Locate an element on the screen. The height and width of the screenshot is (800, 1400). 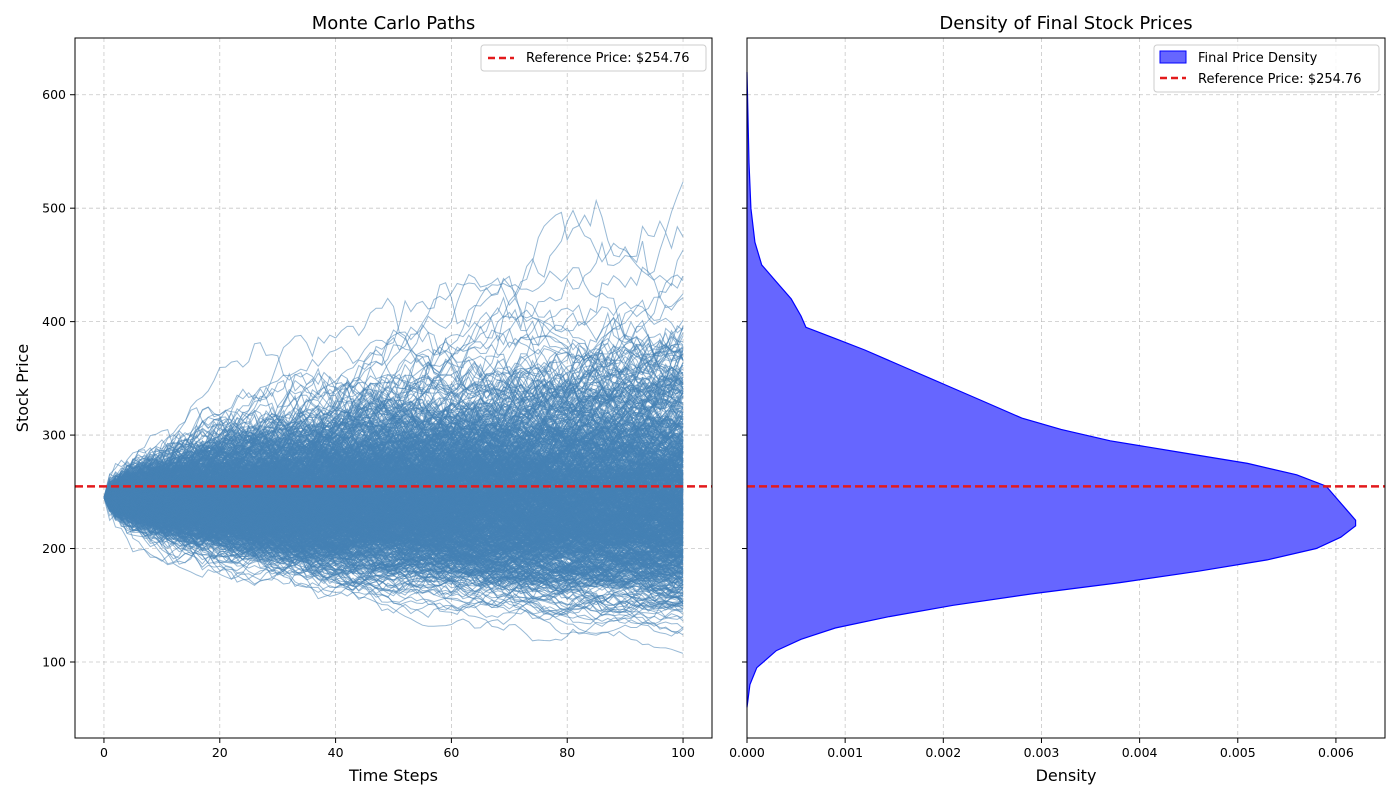
right-x-tick-label: 0.005 is located at coordinates (1238, 752).